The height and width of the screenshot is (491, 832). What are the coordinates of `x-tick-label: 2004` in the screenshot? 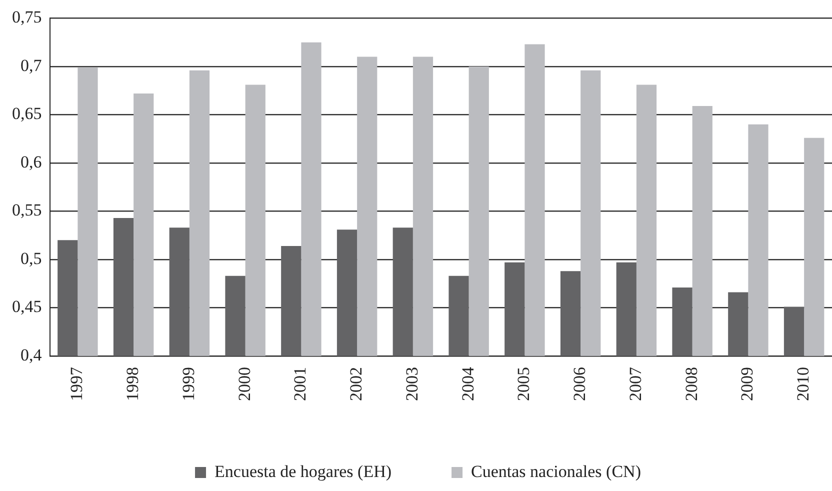 It's located at (468, 383).